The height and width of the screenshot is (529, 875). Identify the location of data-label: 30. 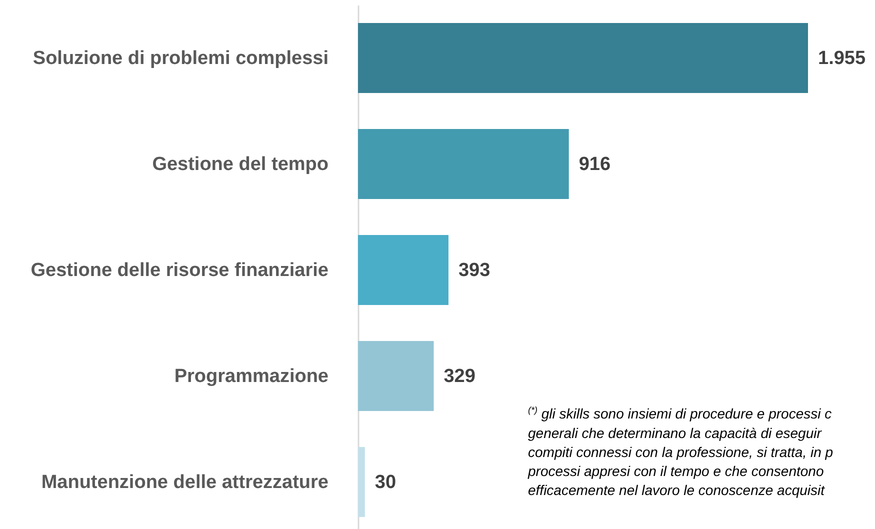
(385, 482).